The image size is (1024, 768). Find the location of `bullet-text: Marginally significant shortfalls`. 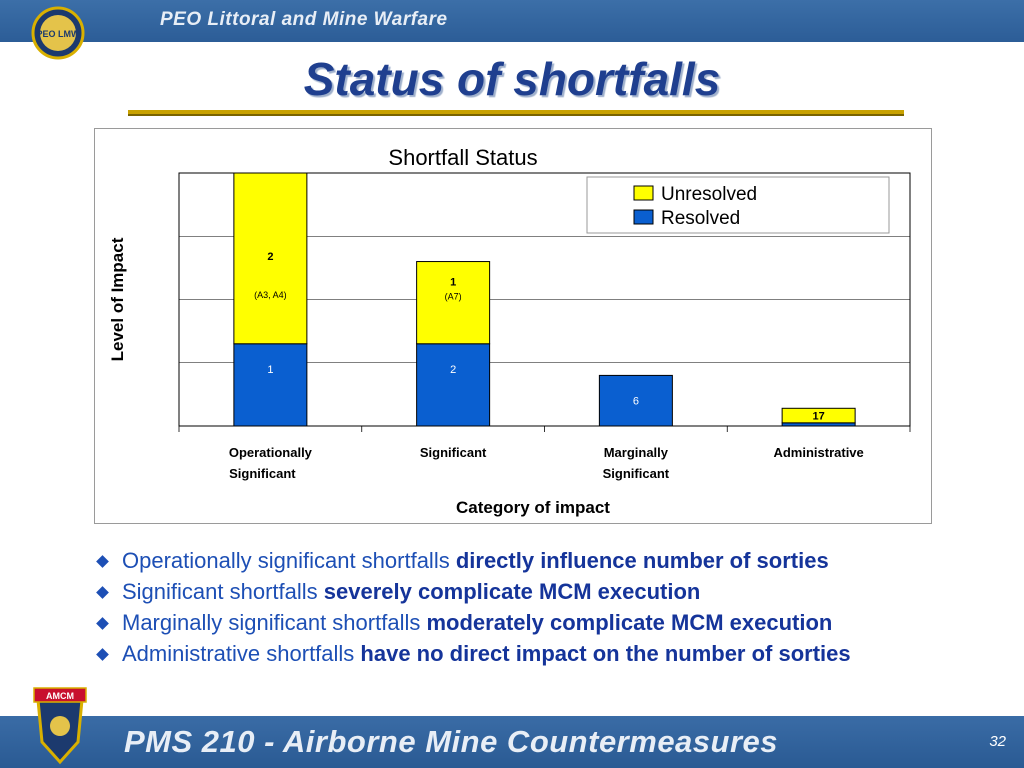

bullet-text: Marginally significant shortfalls is located at coordinates (274, 622).